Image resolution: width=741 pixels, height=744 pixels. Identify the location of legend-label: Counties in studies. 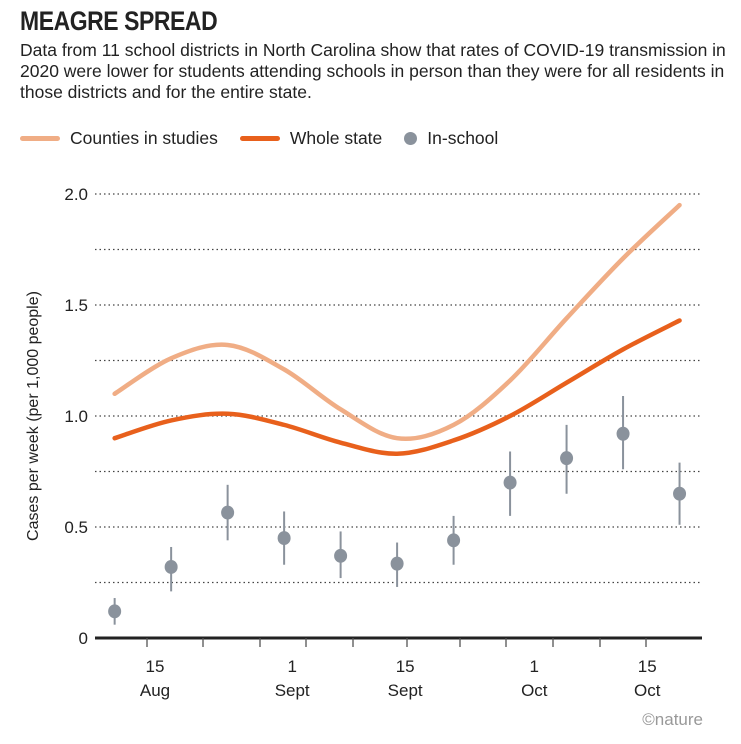
(144, 138).